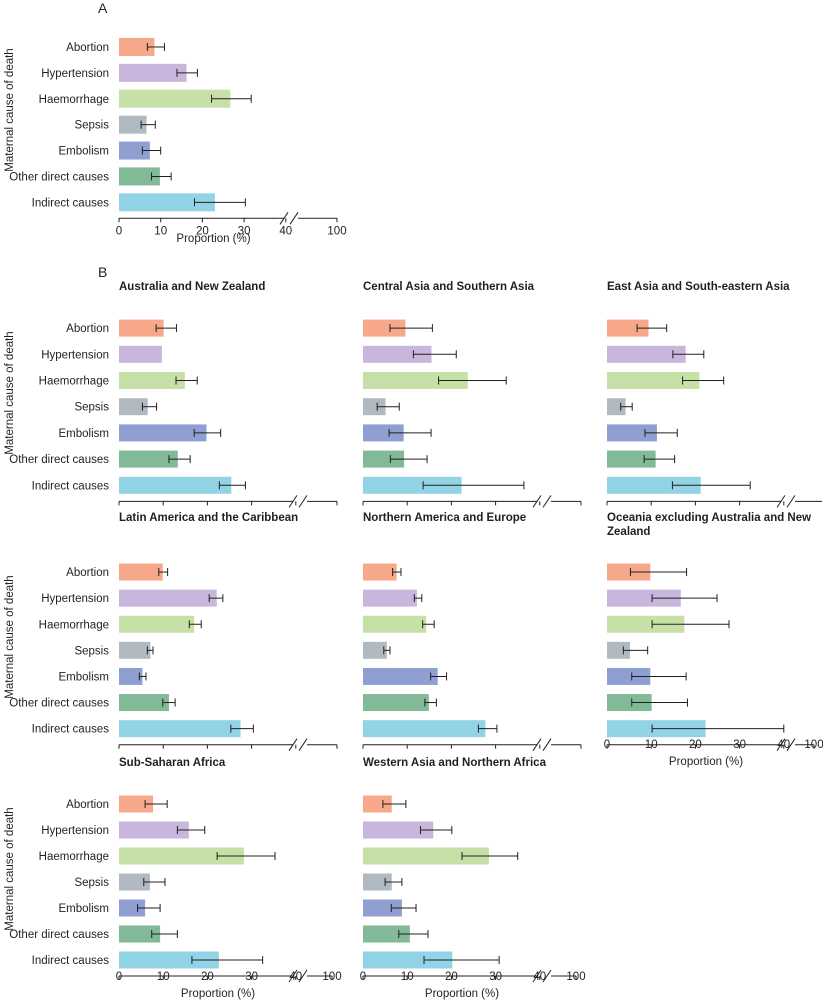 Image resolution: width=823 pixels, height=1000 pixels. Describe the element at coordinates (472, 631) in the screenshot. I see `chart-name: Northern America and Europe` at that location.